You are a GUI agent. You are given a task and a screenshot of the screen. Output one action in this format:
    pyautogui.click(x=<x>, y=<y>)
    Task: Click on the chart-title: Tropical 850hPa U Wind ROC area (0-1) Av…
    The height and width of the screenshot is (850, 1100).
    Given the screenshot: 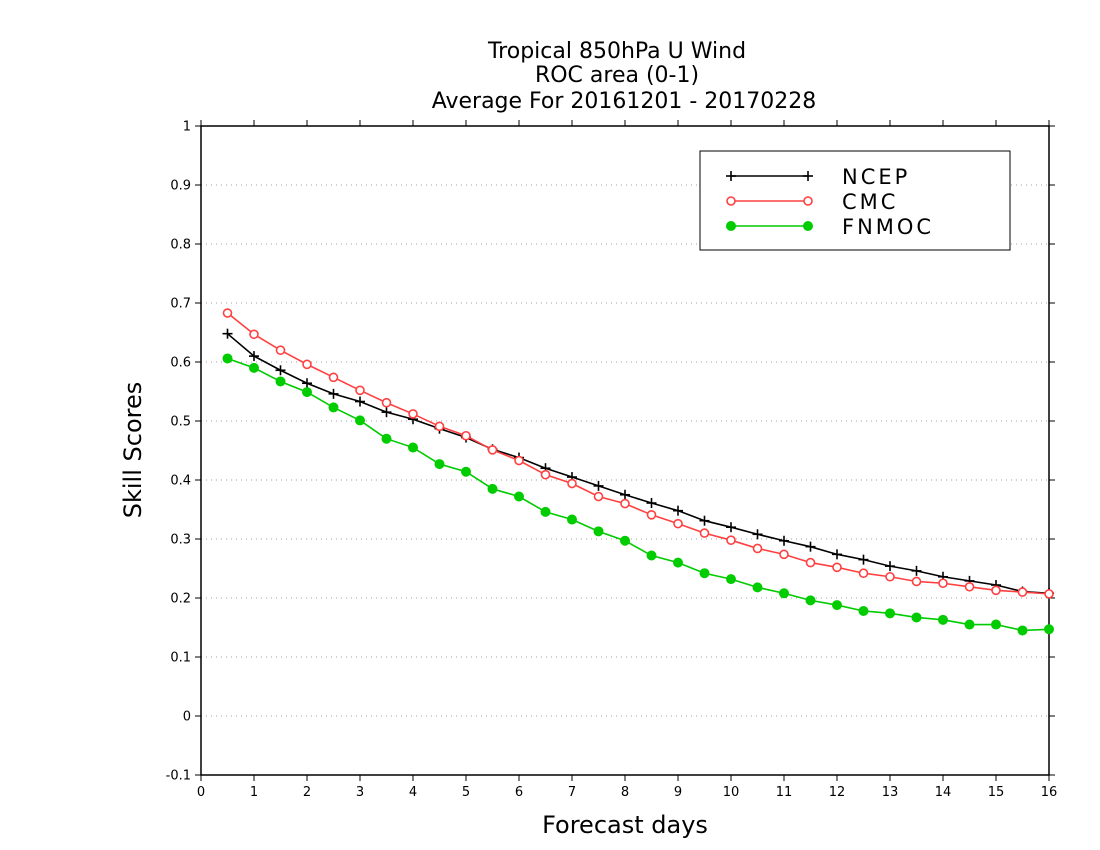 What is the action you would take?
    pyautogui.click(x=624, y=76)
    